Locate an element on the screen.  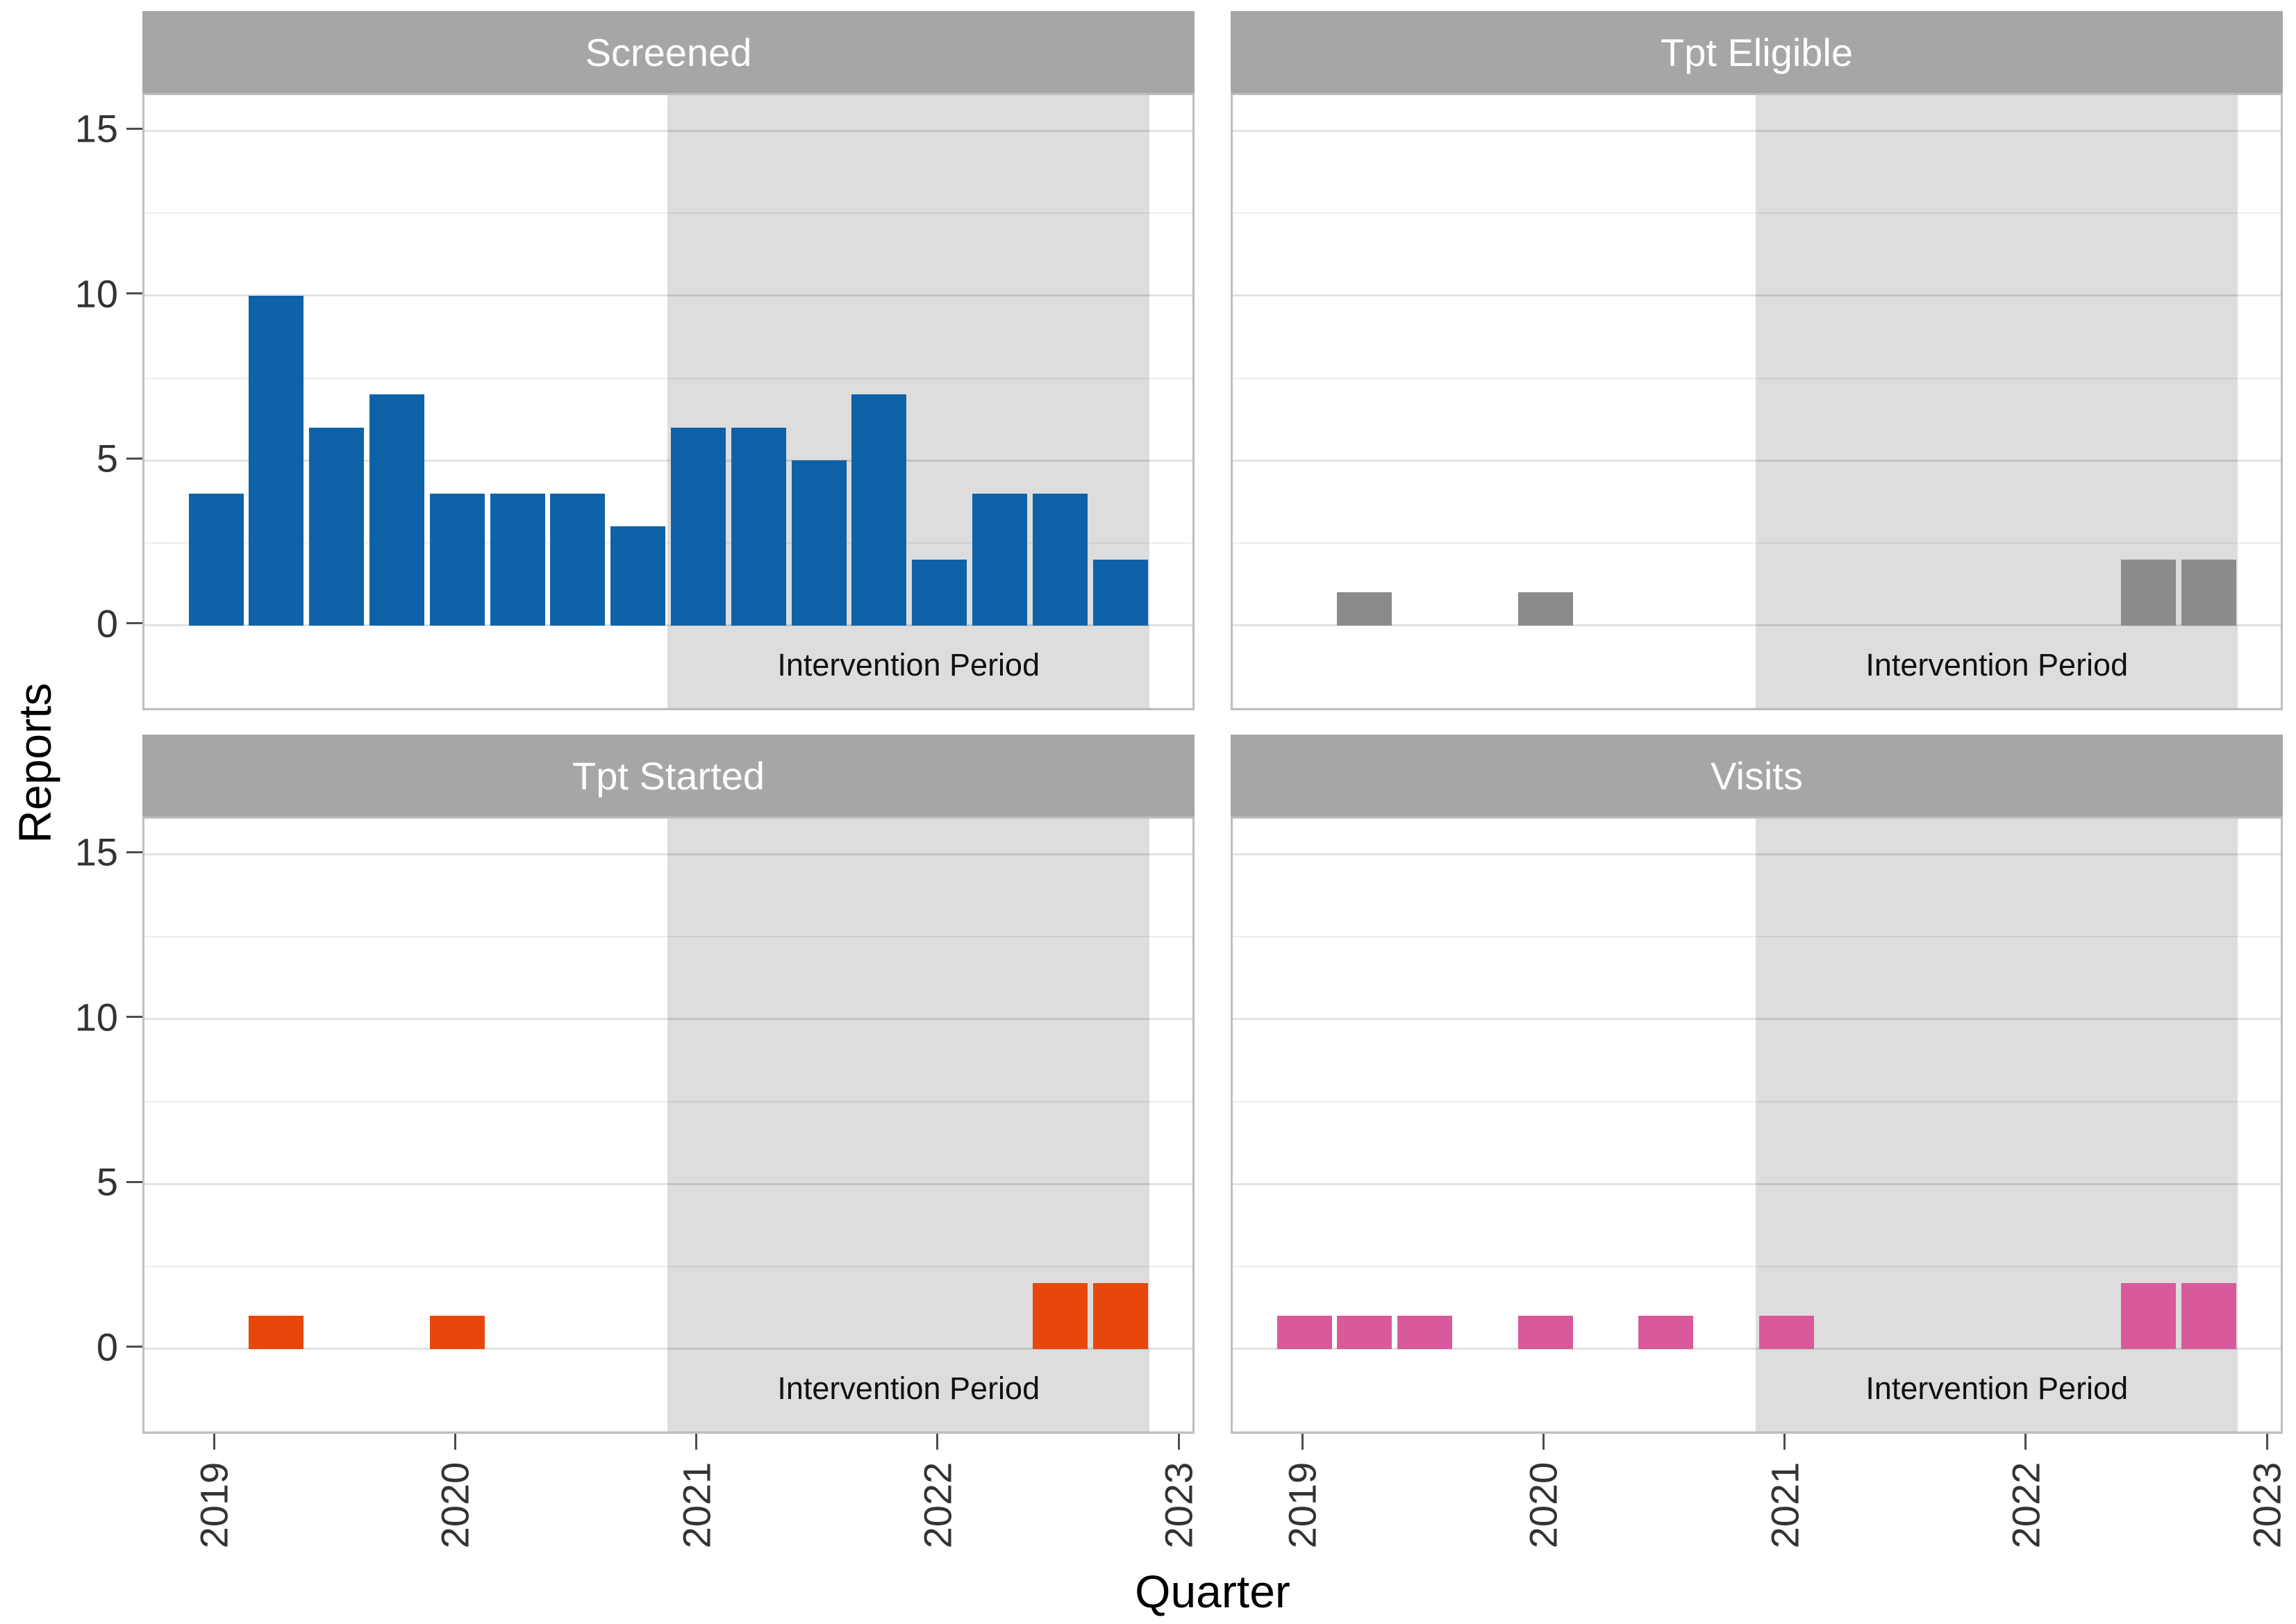
facet-strip-label: Visits is located at coordinates (1757, 775).